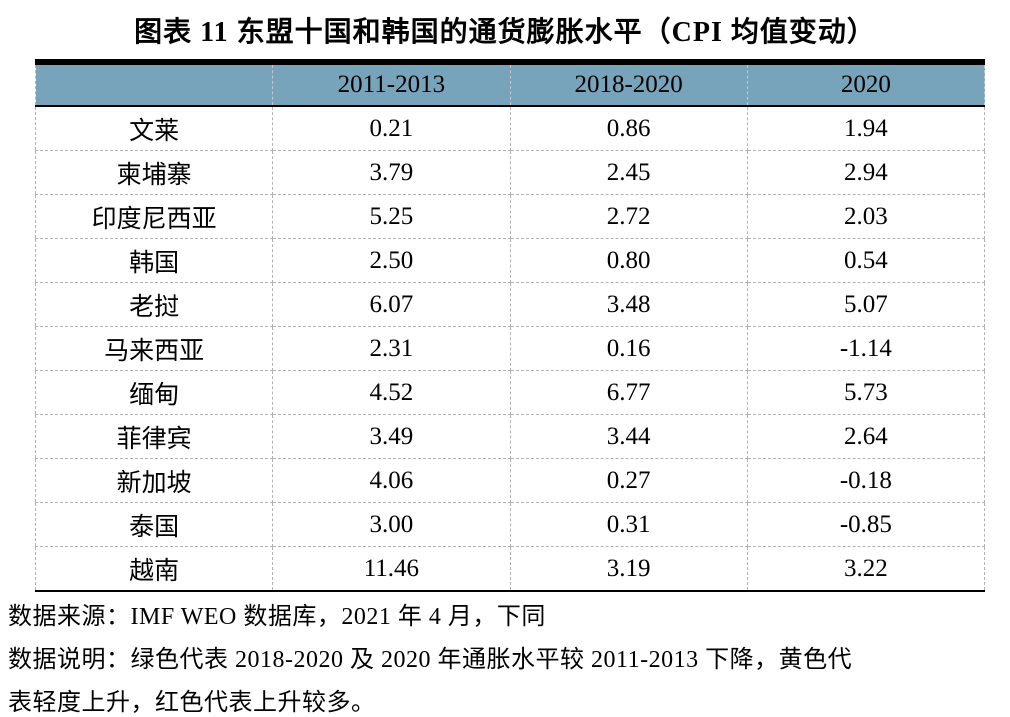  What do you see at coordinates (629, 524) in the screenshot?
I see `value-cell: 0.31` at bounding box center [629, 524].